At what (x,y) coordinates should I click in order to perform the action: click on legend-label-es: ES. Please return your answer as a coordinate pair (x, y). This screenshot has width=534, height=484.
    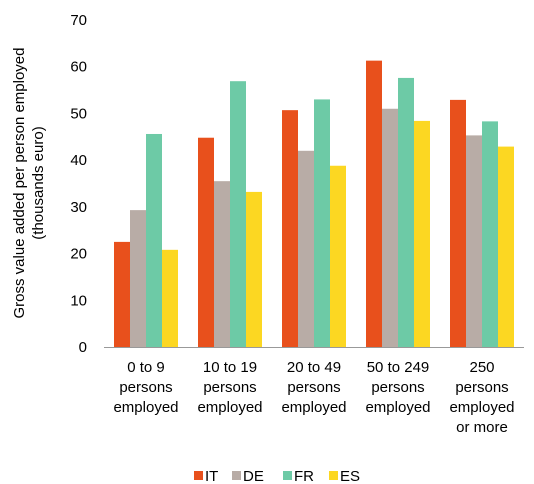
    Looking at the image, I should click on (350, 476).